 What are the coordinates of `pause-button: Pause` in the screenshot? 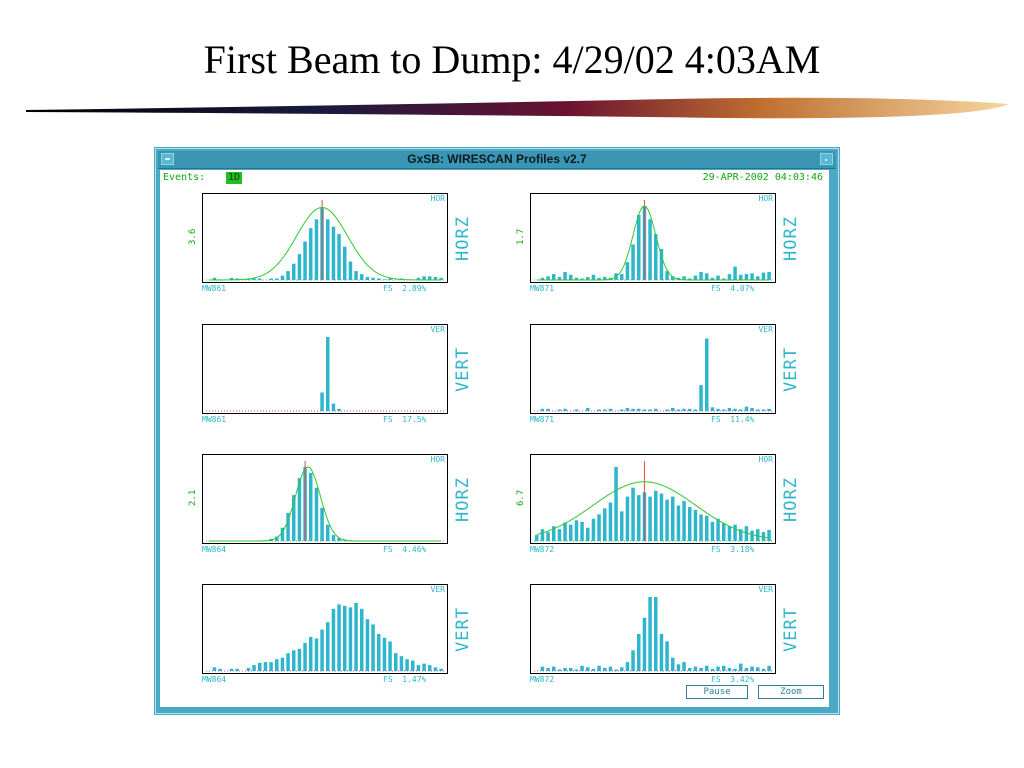 It's located at (717, 692).